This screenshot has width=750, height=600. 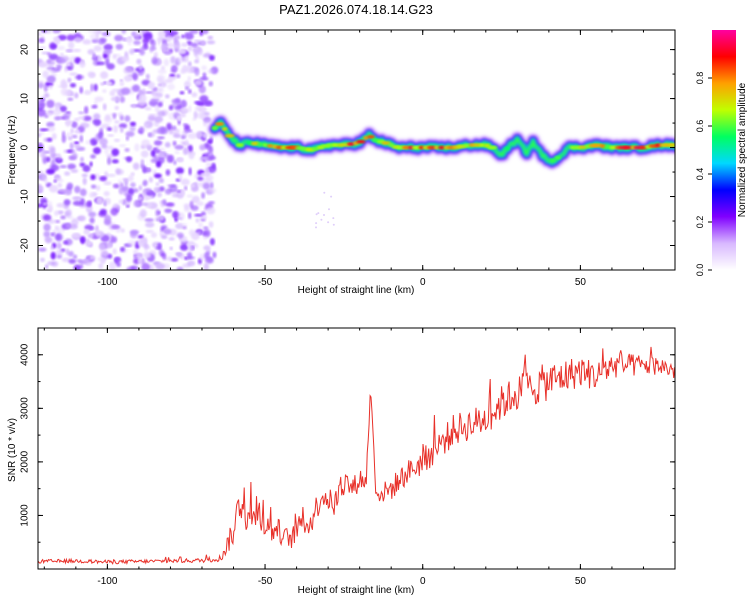 What do you see at coordinates (700, 126) in the screenshot?
I see `colorbar-tick-label: 0.6` at bounding box center [700, 126].